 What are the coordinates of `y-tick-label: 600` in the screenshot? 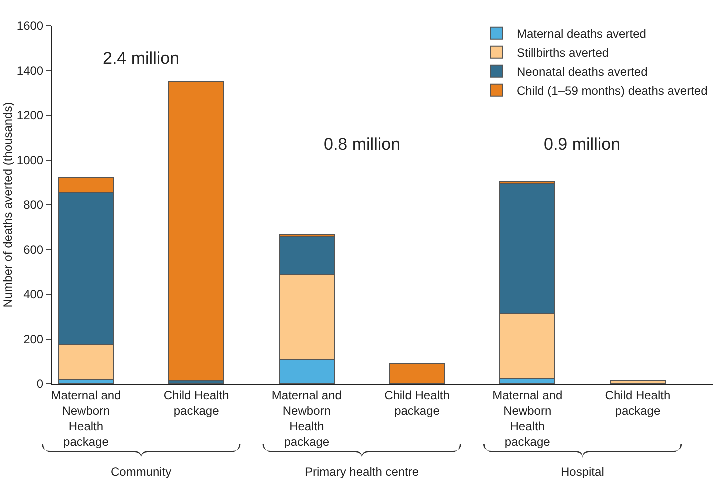 It's located at (34, 249).